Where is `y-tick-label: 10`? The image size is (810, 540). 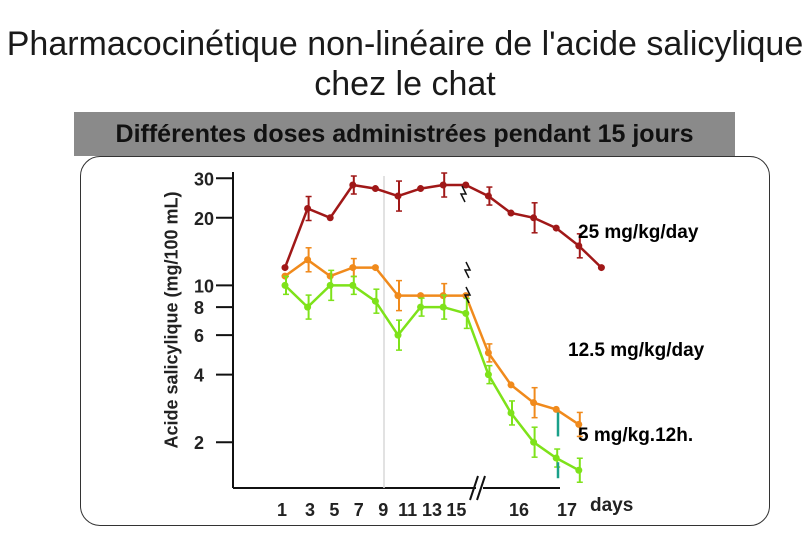
y-tick-label: 10 is located at coordinates (204, 286).